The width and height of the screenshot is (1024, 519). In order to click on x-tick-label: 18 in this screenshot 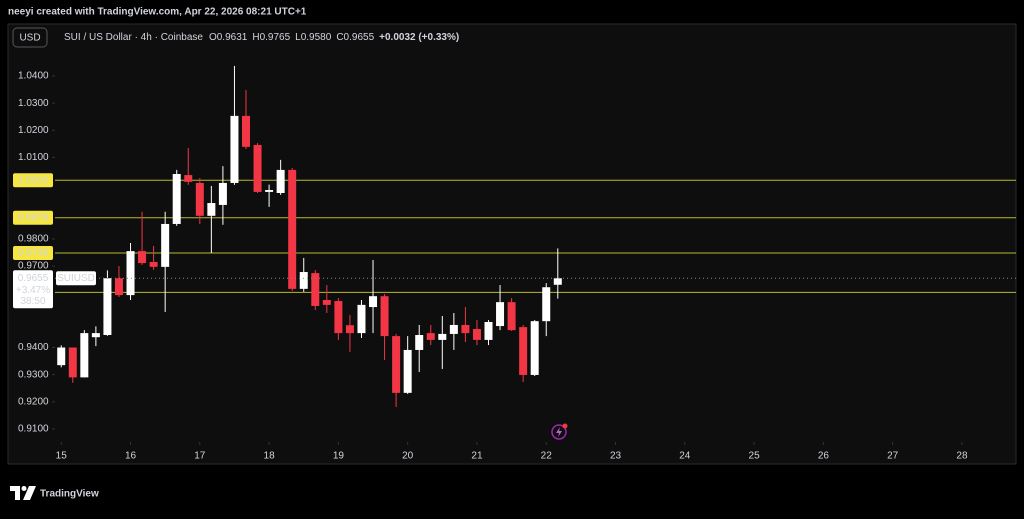, I will do `click(270, 456)`.